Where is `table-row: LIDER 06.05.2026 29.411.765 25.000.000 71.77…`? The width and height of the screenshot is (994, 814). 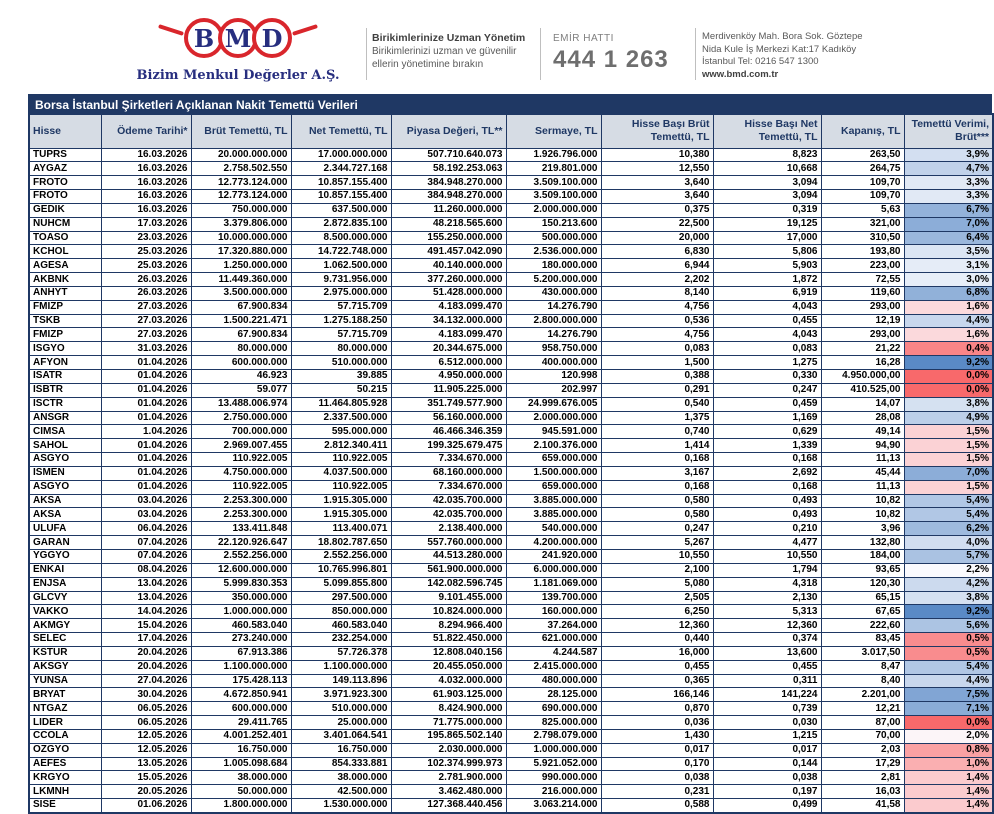 table-row: LIDER 06.05.2026 29.411.765 25.000.000 71.77… is located at coordinates (511, 722).